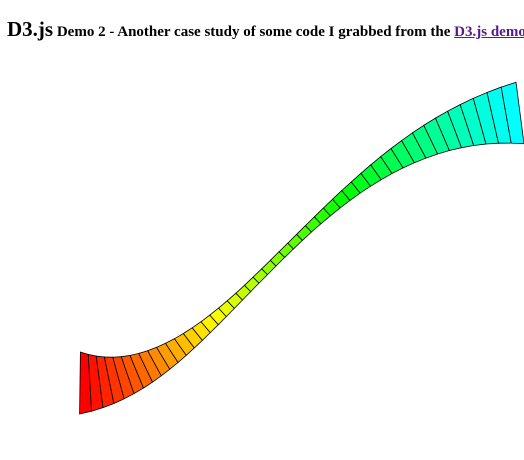 The height and width of the screenshot is (460, 524). I want to click on brand-title: D3.js, so click(30, 29).